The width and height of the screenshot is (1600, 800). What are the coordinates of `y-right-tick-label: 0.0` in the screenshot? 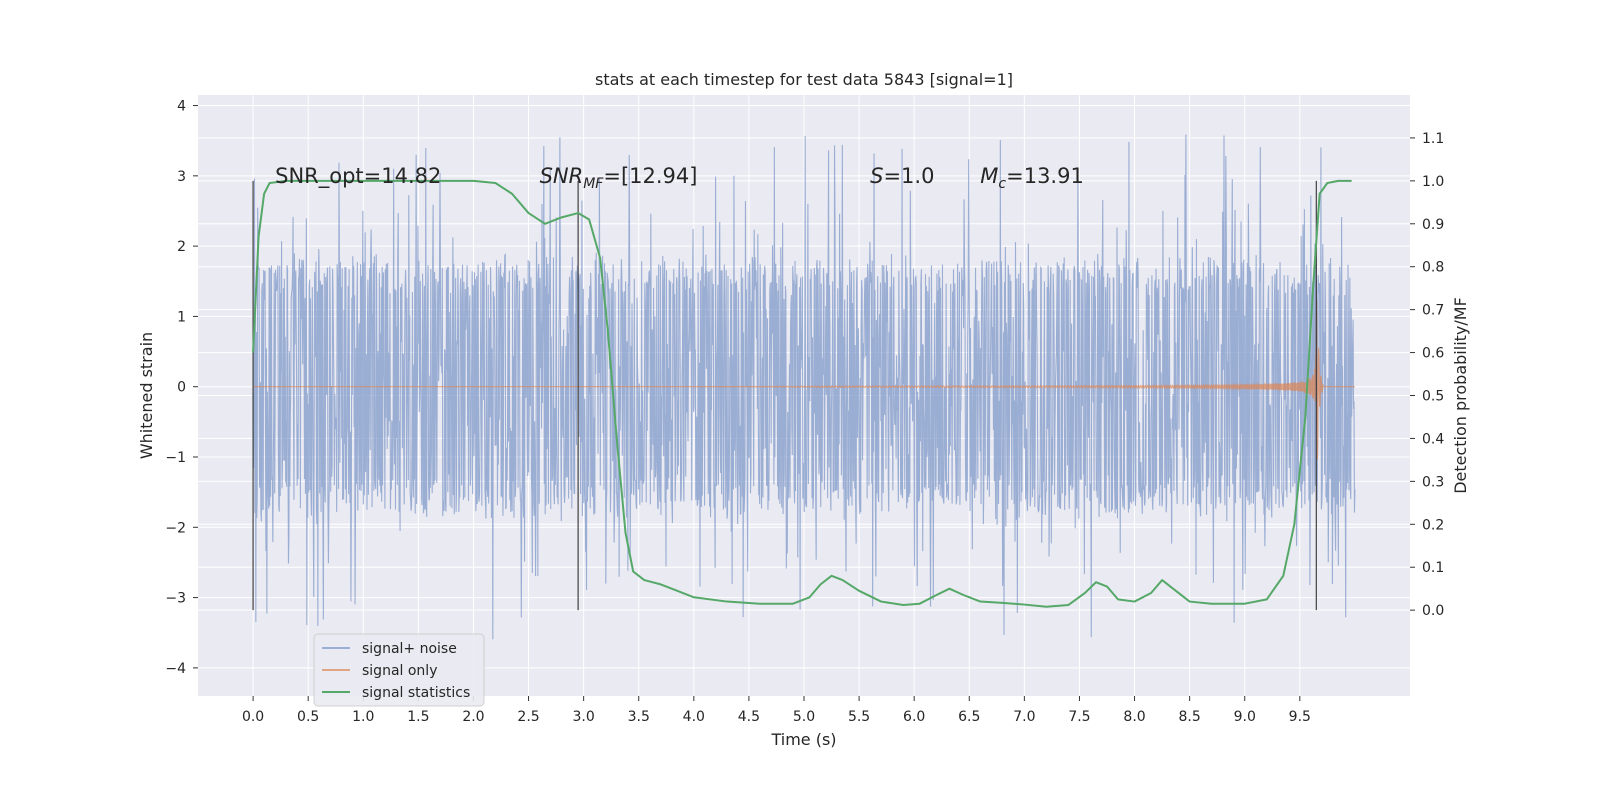 It's located at (1433, 611).